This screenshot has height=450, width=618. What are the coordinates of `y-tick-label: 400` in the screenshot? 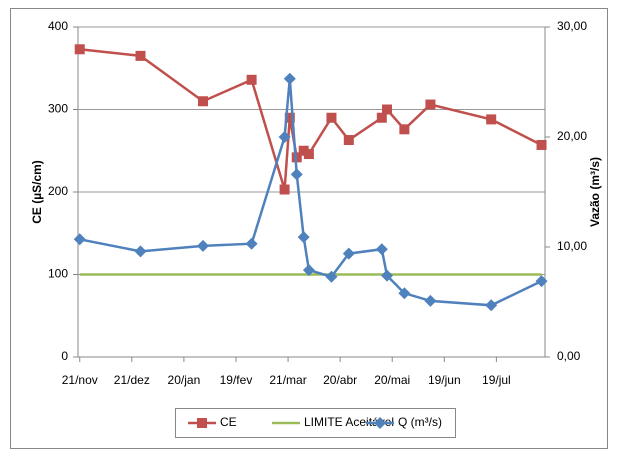 It's located at (58, 26).